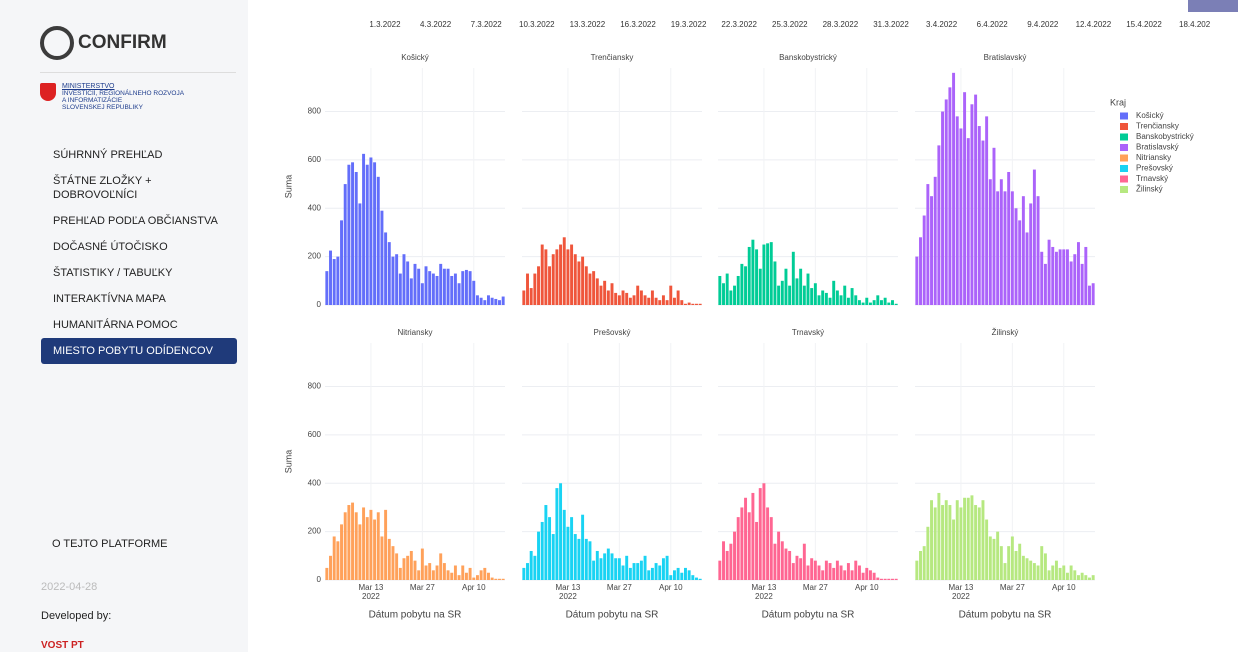  I want to click on facet-title: Bratislavský, so click(1005, 57).